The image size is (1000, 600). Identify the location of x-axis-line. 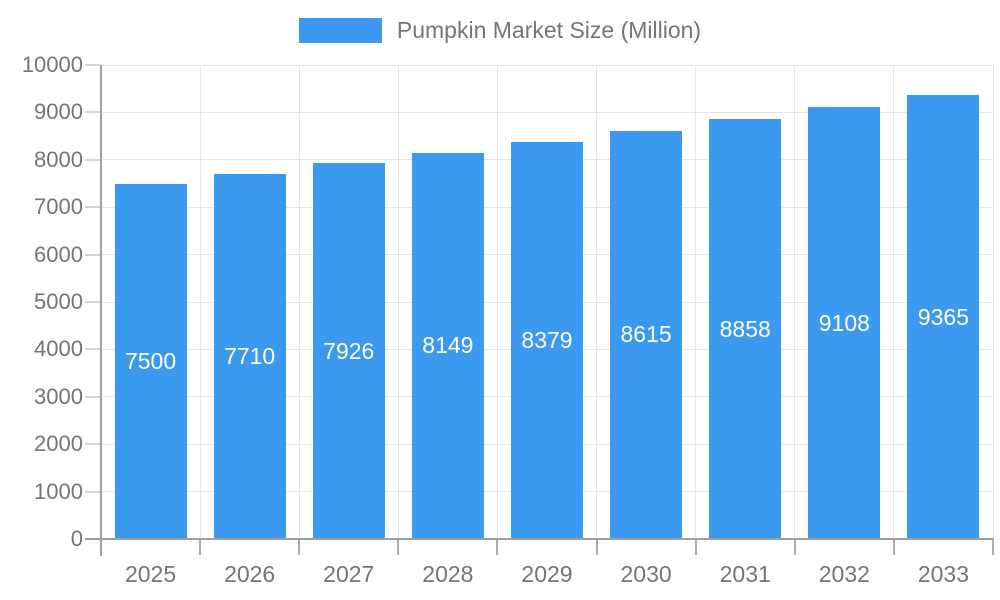
(539, 539).